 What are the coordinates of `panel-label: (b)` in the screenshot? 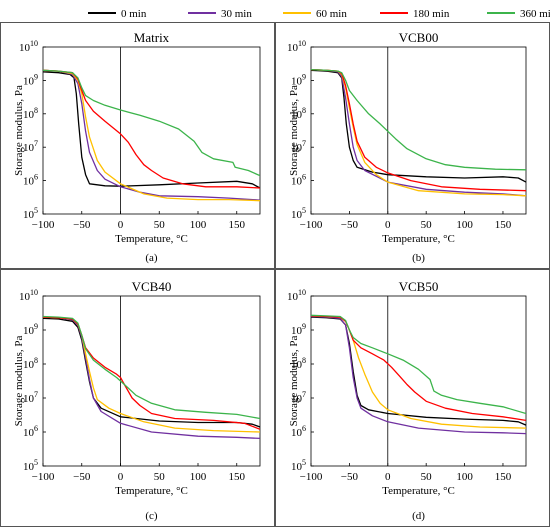 It's located at (418, 258).